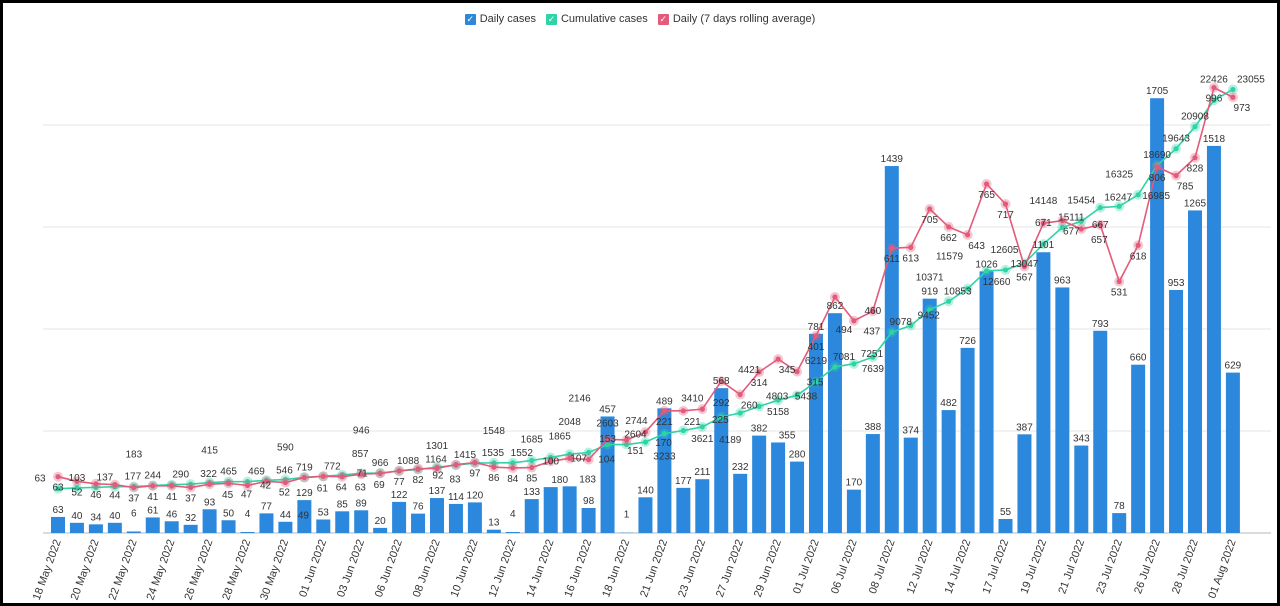 This screenshot has width=1280, height=606. Describe the element at coordinates (1109, 567) in the screenshot. I see `x-tick-label: 23 Jul 2022` at that location.